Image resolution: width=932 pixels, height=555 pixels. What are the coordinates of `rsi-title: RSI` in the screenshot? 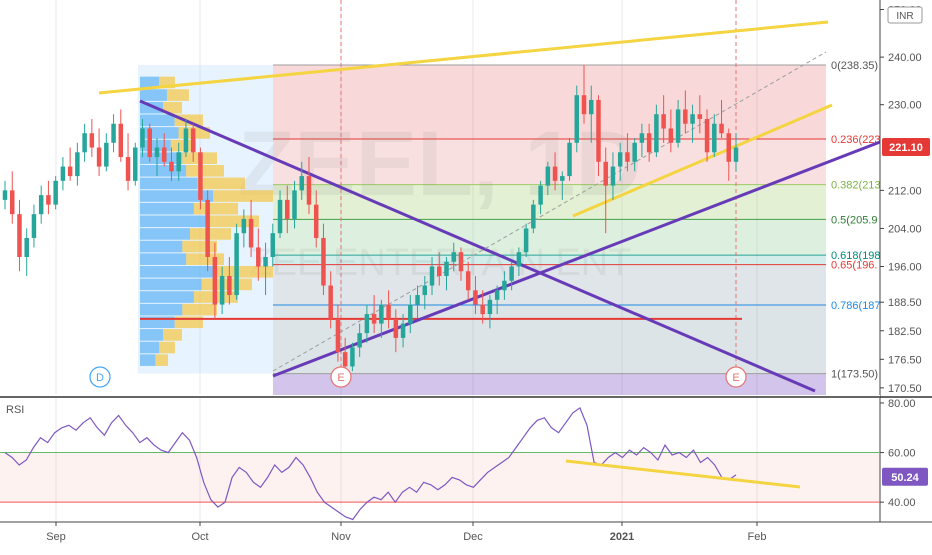 It's located at (15, 410).